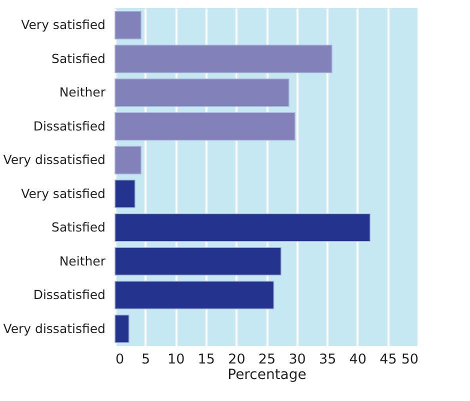 This screenshot has height=401, width=470. What do you see at coordinates (388, 360) in the screenshot?
I see `x-tick-label: 45` at bounding box center [388, 360].